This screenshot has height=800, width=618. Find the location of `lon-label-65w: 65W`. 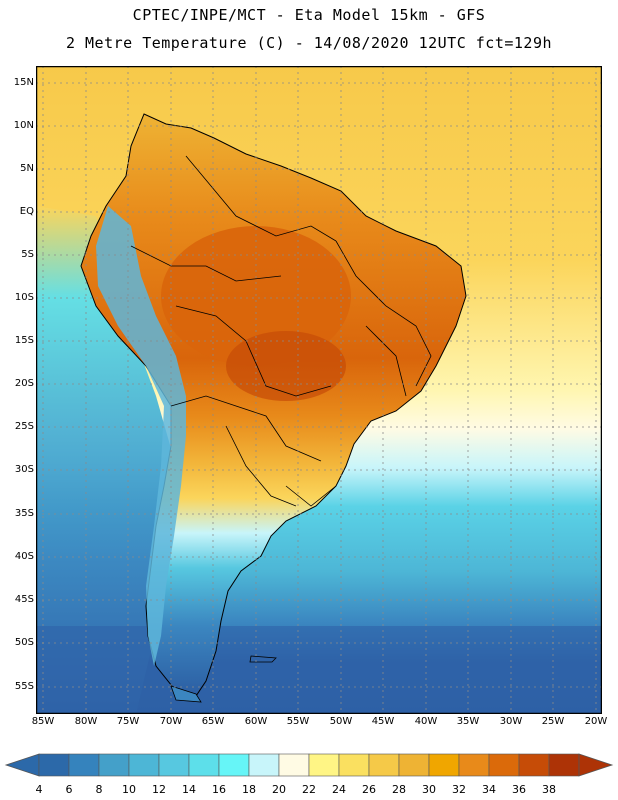

lon-label-65w: 65W is located at coordinates (213, 721).